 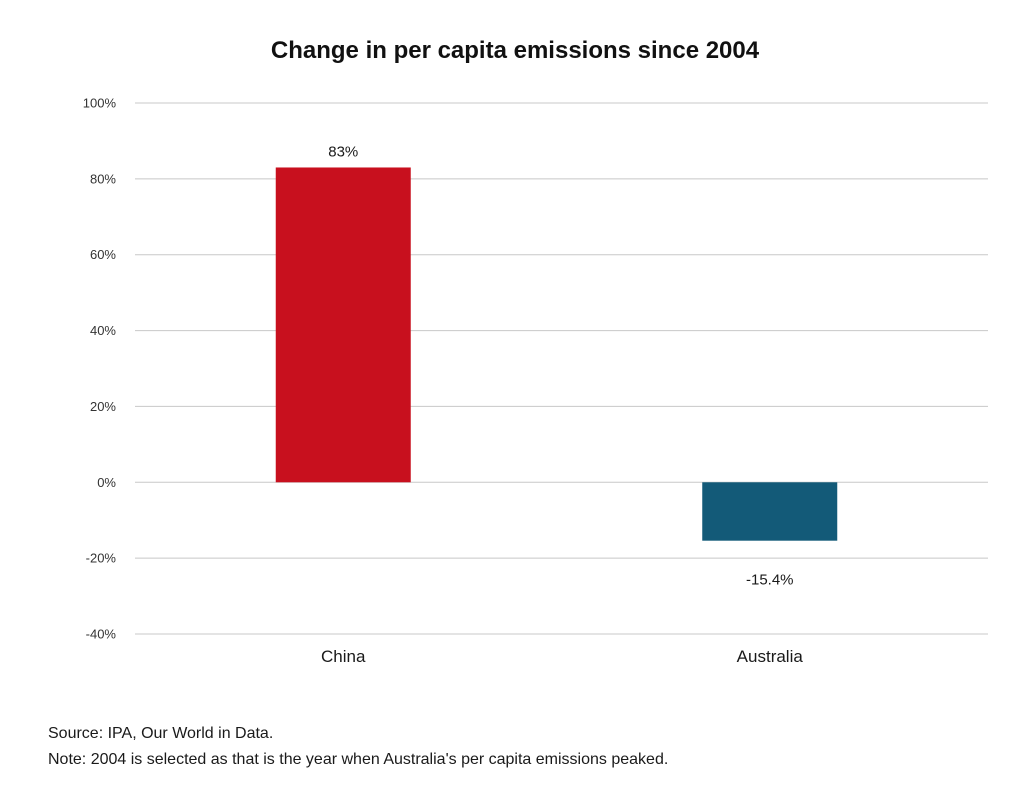 I want to click on y-tick-label: -40%, so click(x=101, y=634).